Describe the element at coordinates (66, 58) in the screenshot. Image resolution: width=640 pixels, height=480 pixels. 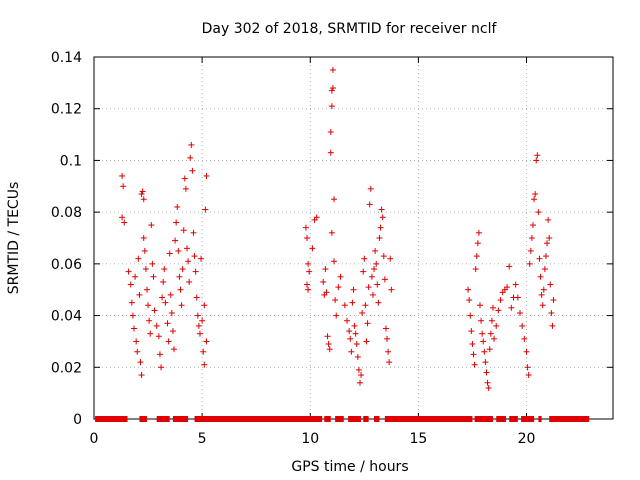
I see `y-tick-label: 0.14` at that location.